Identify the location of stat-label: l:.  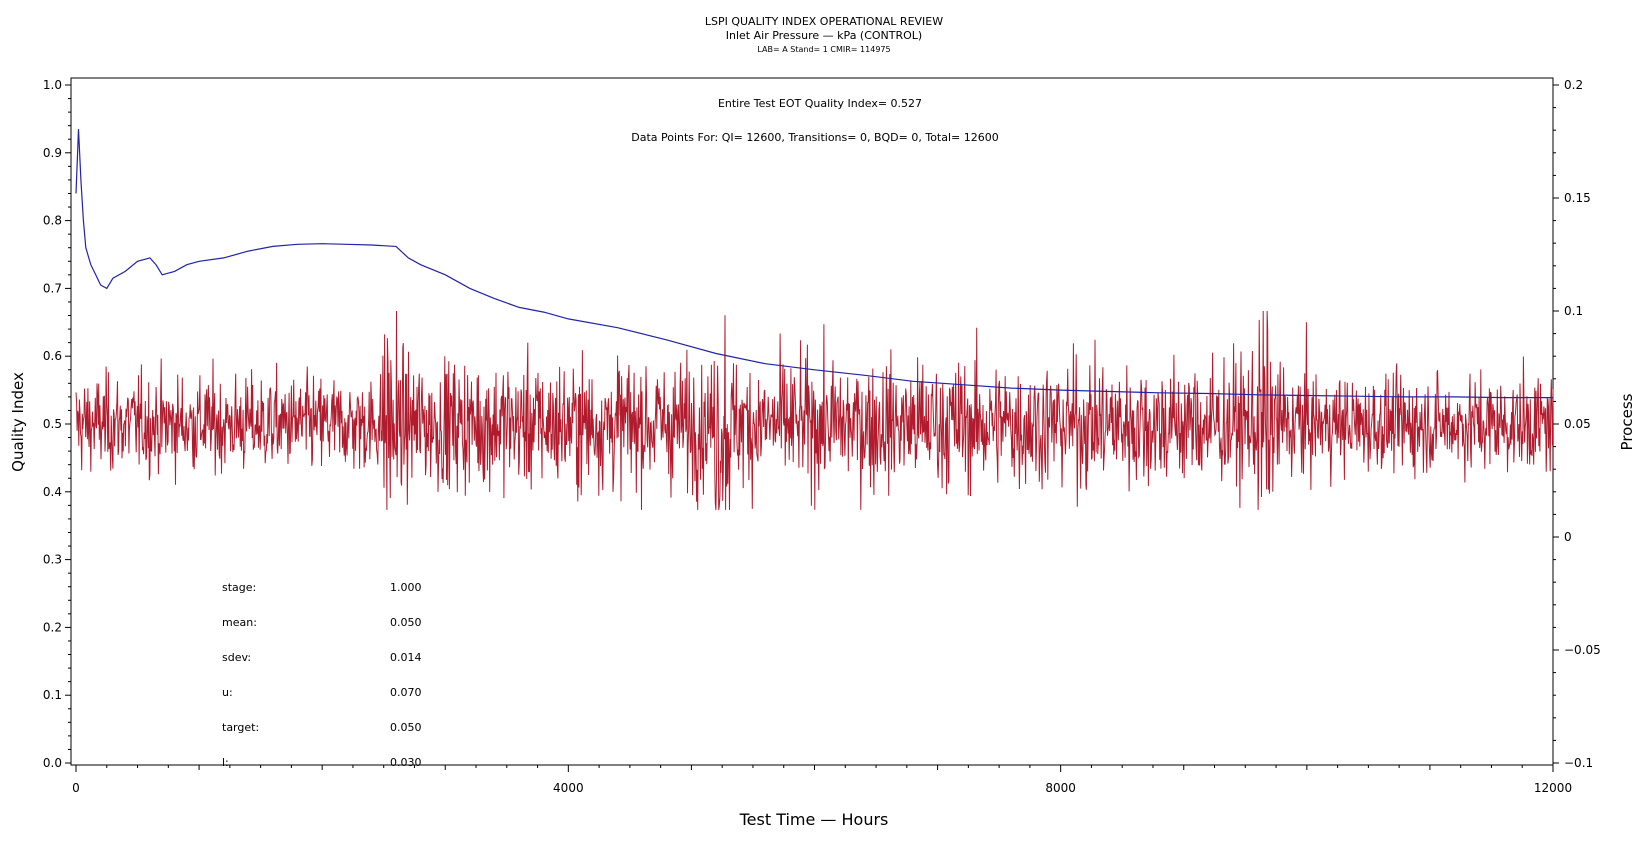
(225, 762).